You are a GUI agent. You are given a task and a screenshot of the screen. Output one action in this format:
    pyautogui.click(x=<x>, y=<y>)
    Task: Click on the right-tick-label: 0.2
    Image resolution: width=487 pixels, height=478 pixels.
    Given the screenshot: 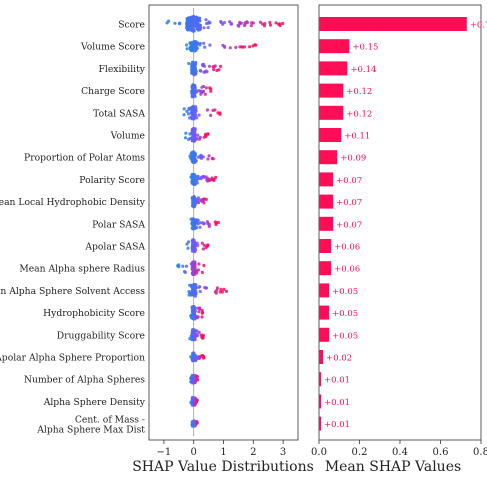 What is the action you would take?
    pyautogui.click(x=360, y=452)
    